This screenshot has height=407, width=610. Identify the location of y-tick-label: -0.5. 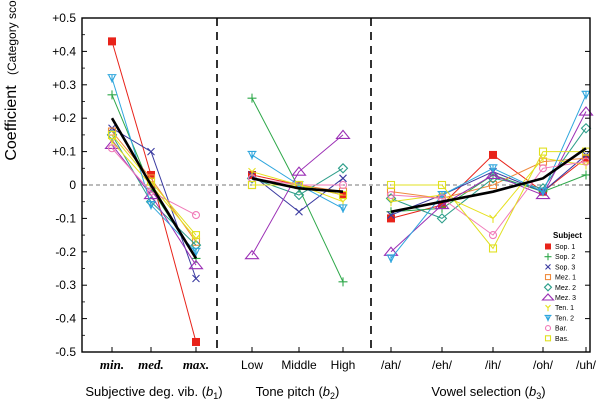
(65, 352).